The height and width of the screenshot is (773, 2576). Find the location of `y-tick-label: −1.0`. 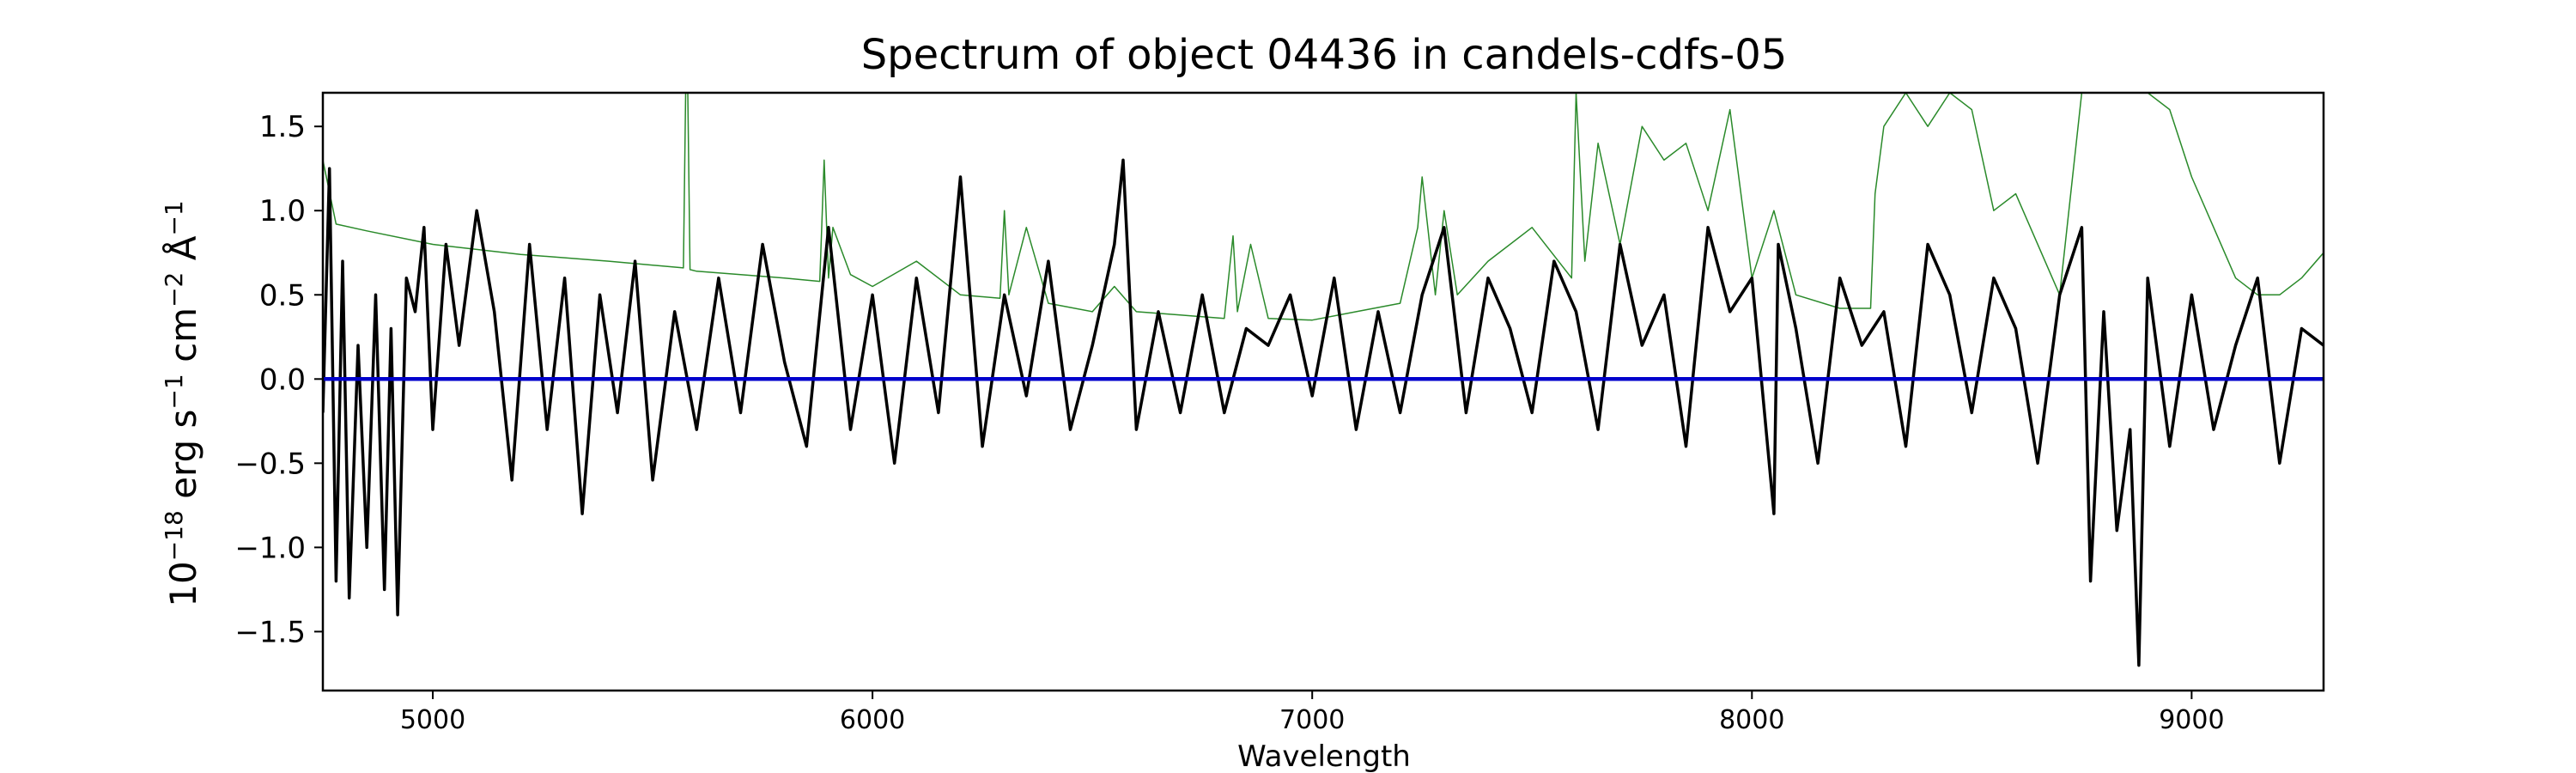

y-tick-label: −1.0 is located at coordinates (270, 548).